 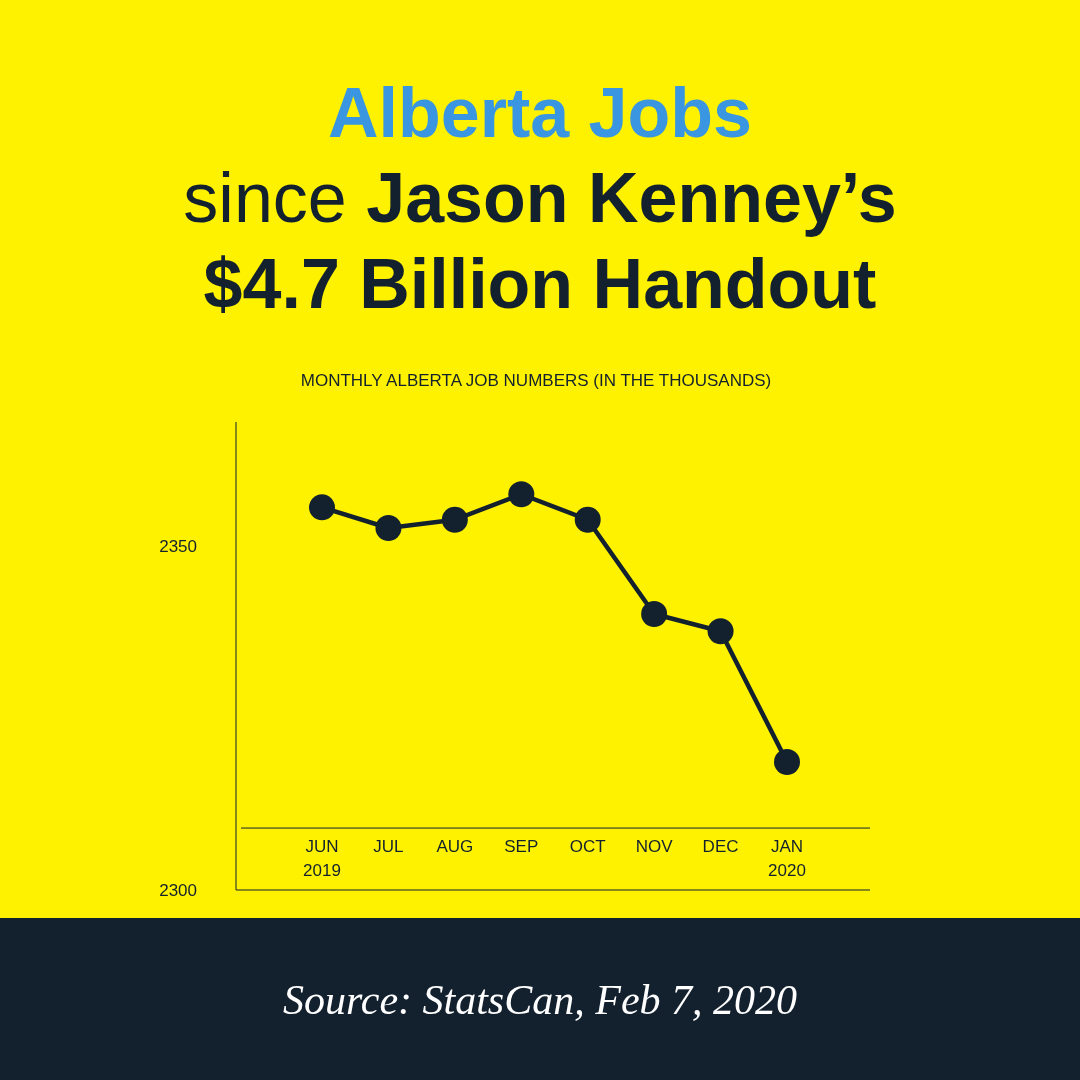 What do you see at coordinates (587, 846) in the screenshot?
I see `x-tick-label: OCT` at bounding box center [587, 846].